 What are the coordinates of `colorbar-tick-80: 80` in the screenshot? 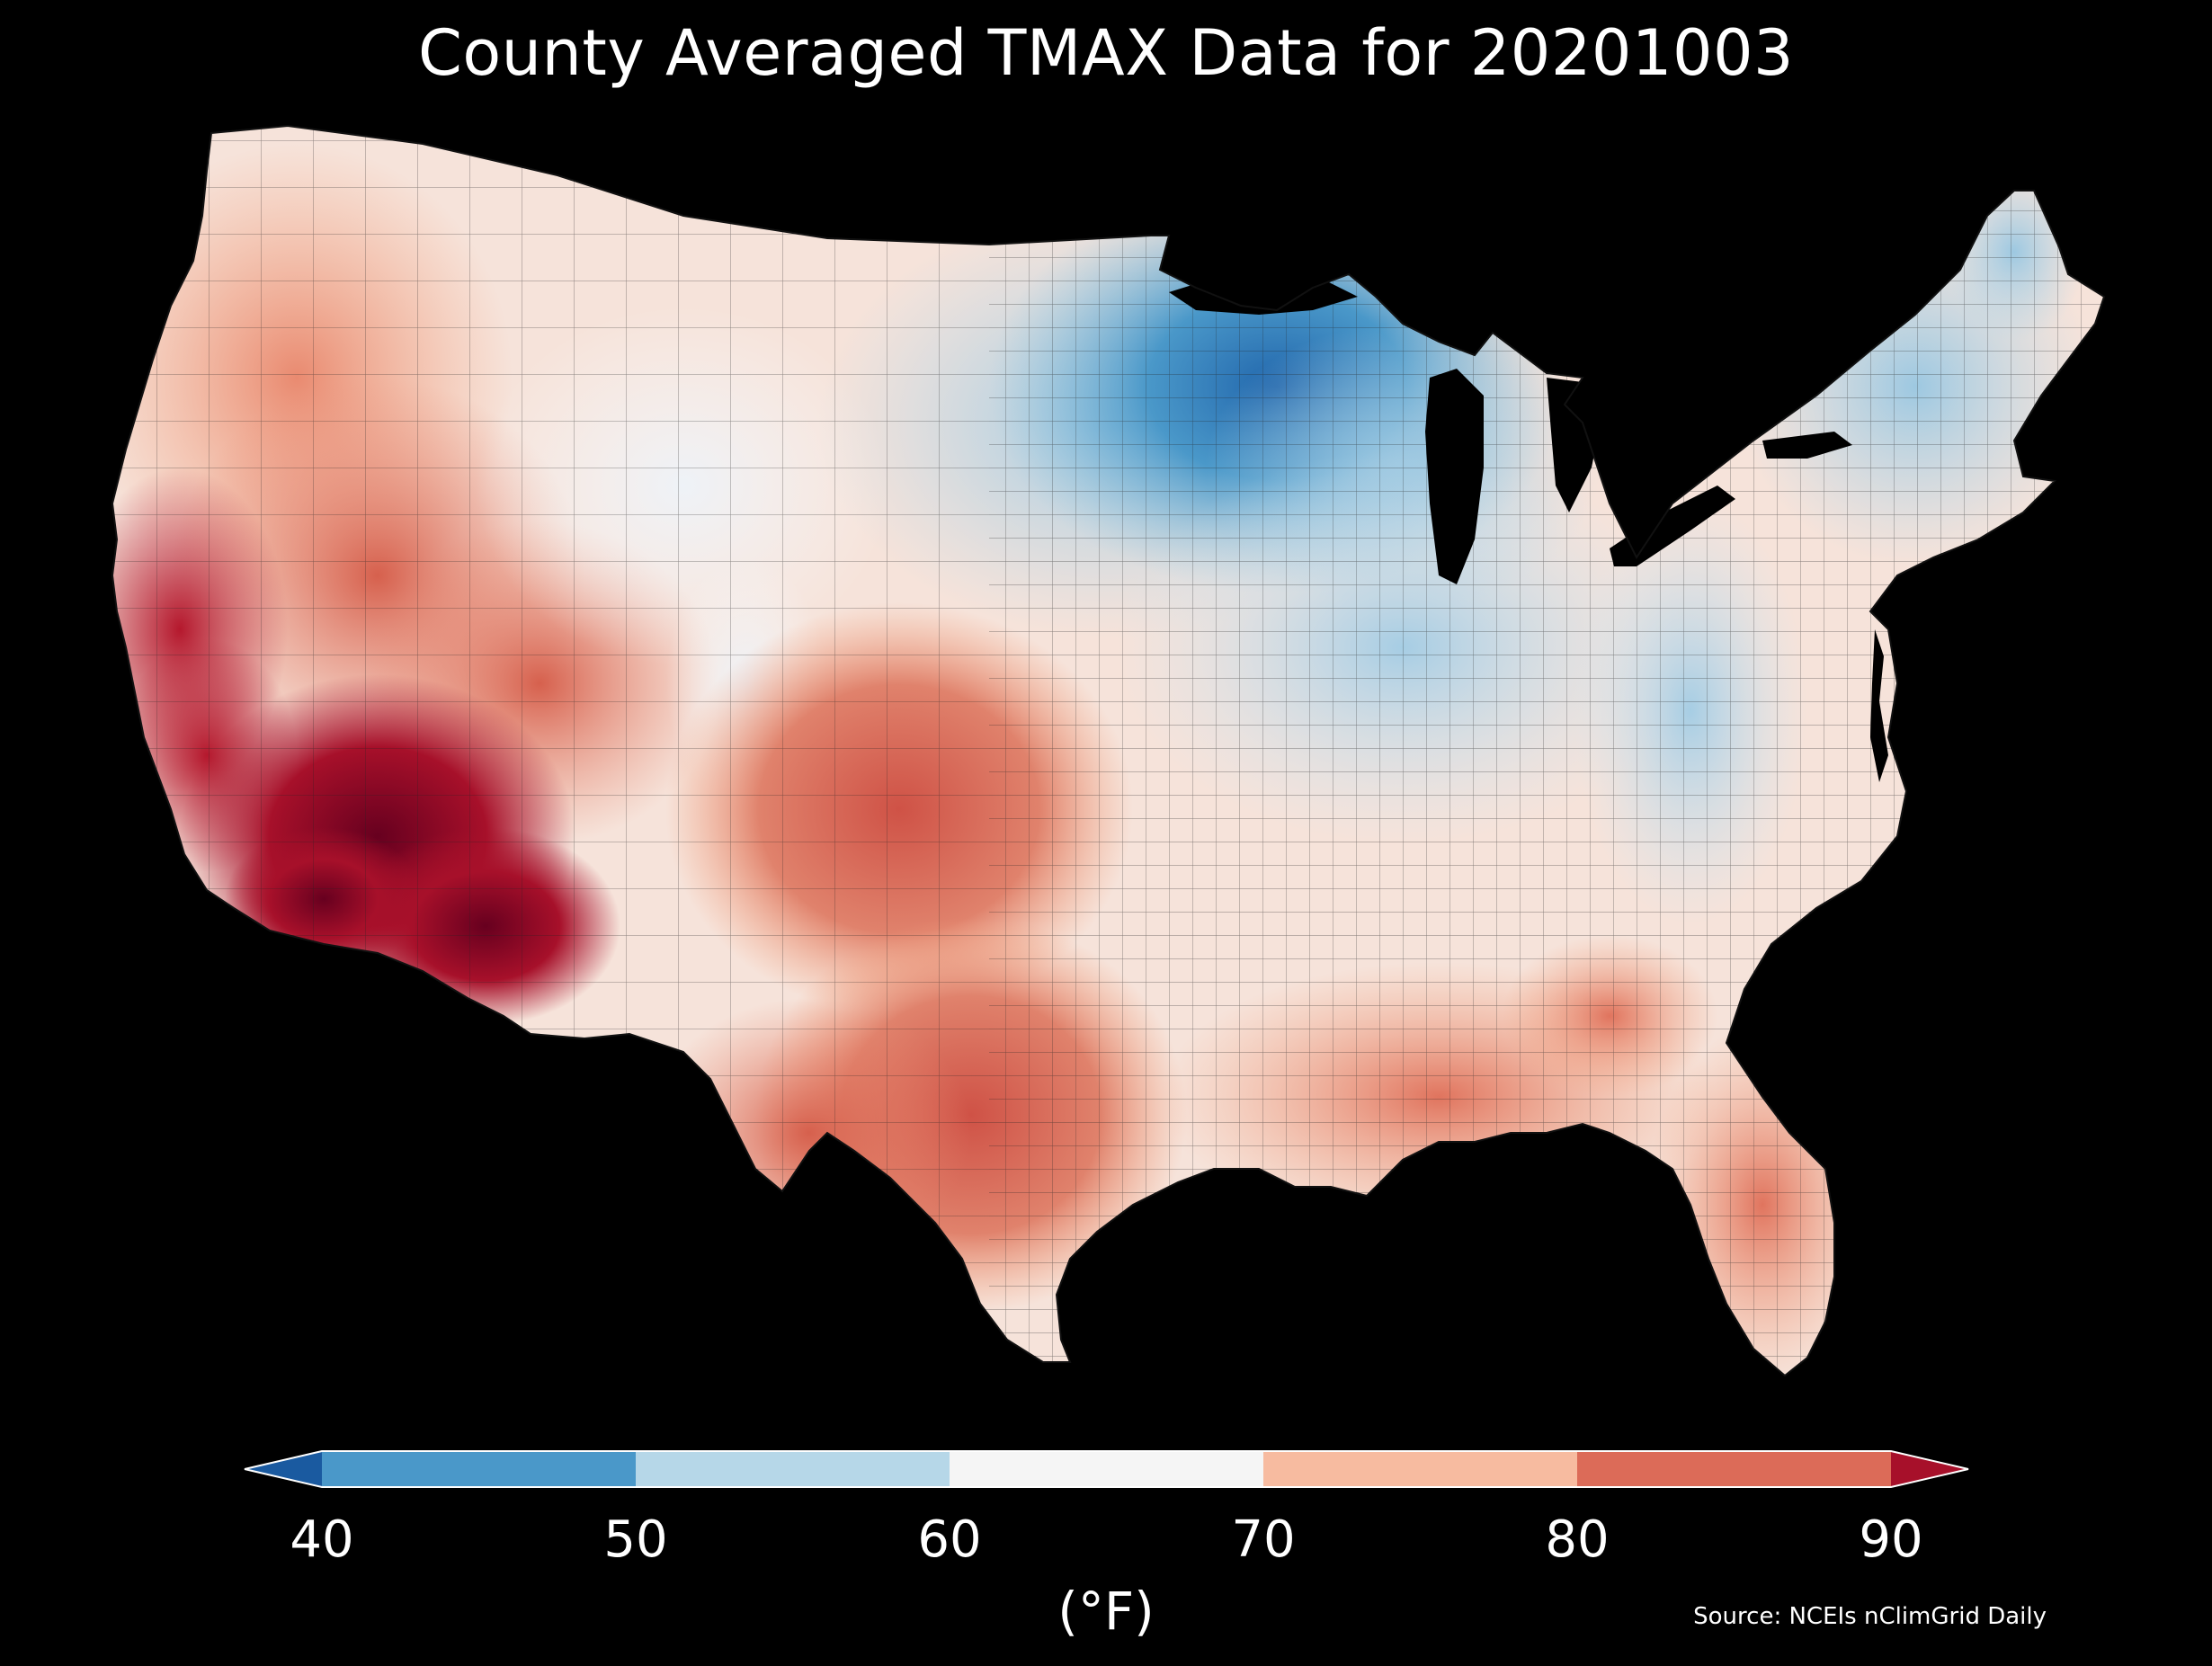 It's located at (1577, 1540).